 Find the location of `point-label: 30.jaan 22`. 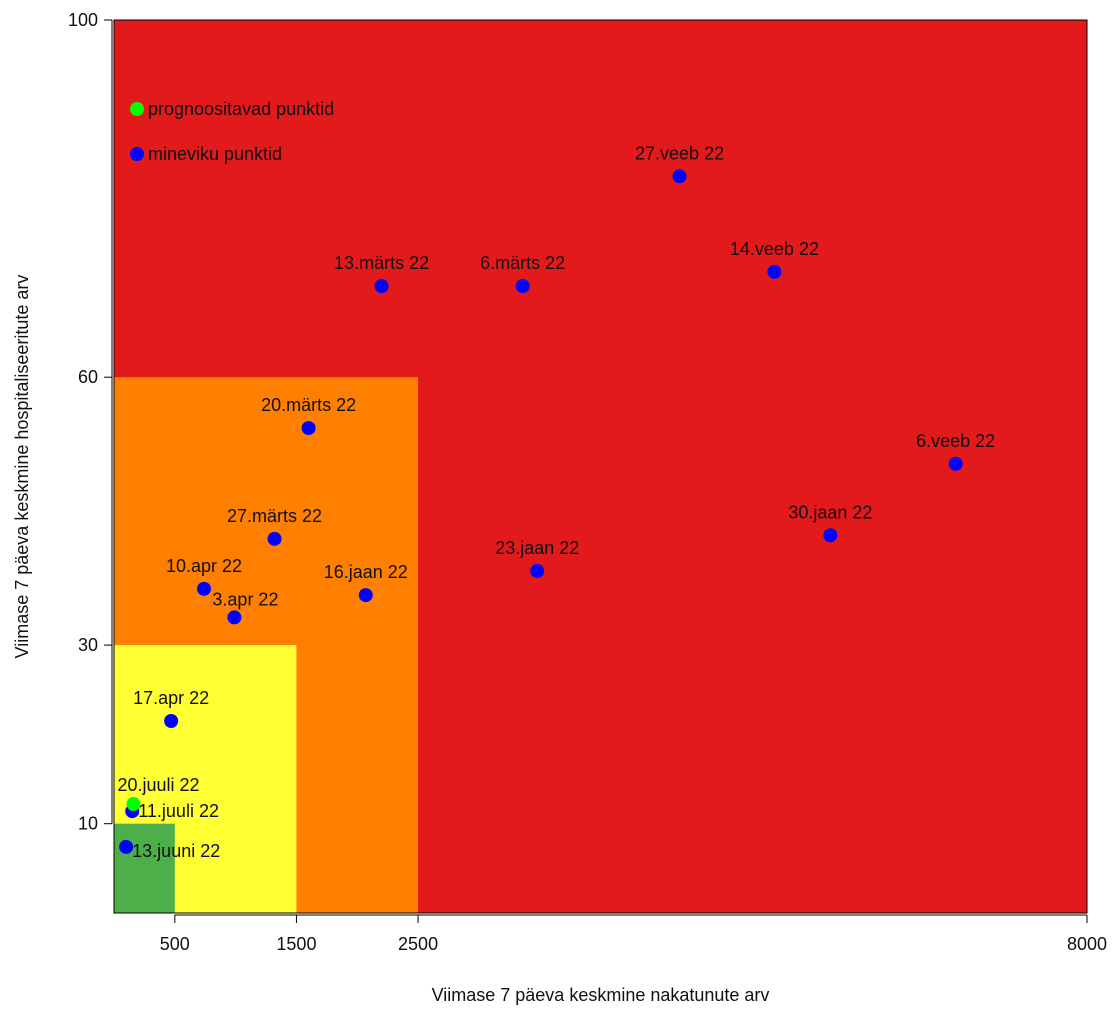

point-label: 30.jaan 22 is located at coordinates (830, 512).